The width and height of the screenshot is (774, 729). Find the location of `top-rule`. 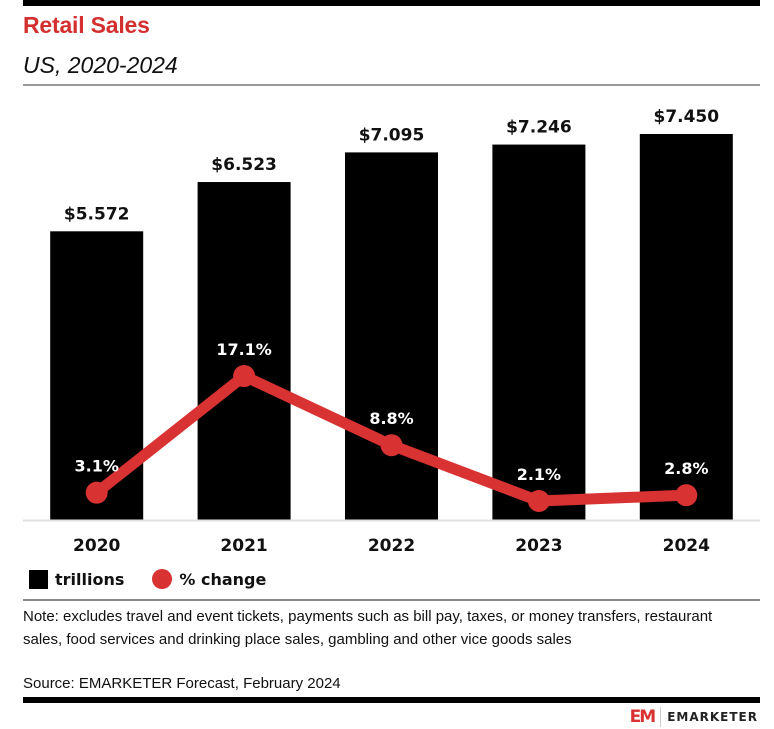

top-rule is located at coordinates (391, 3).